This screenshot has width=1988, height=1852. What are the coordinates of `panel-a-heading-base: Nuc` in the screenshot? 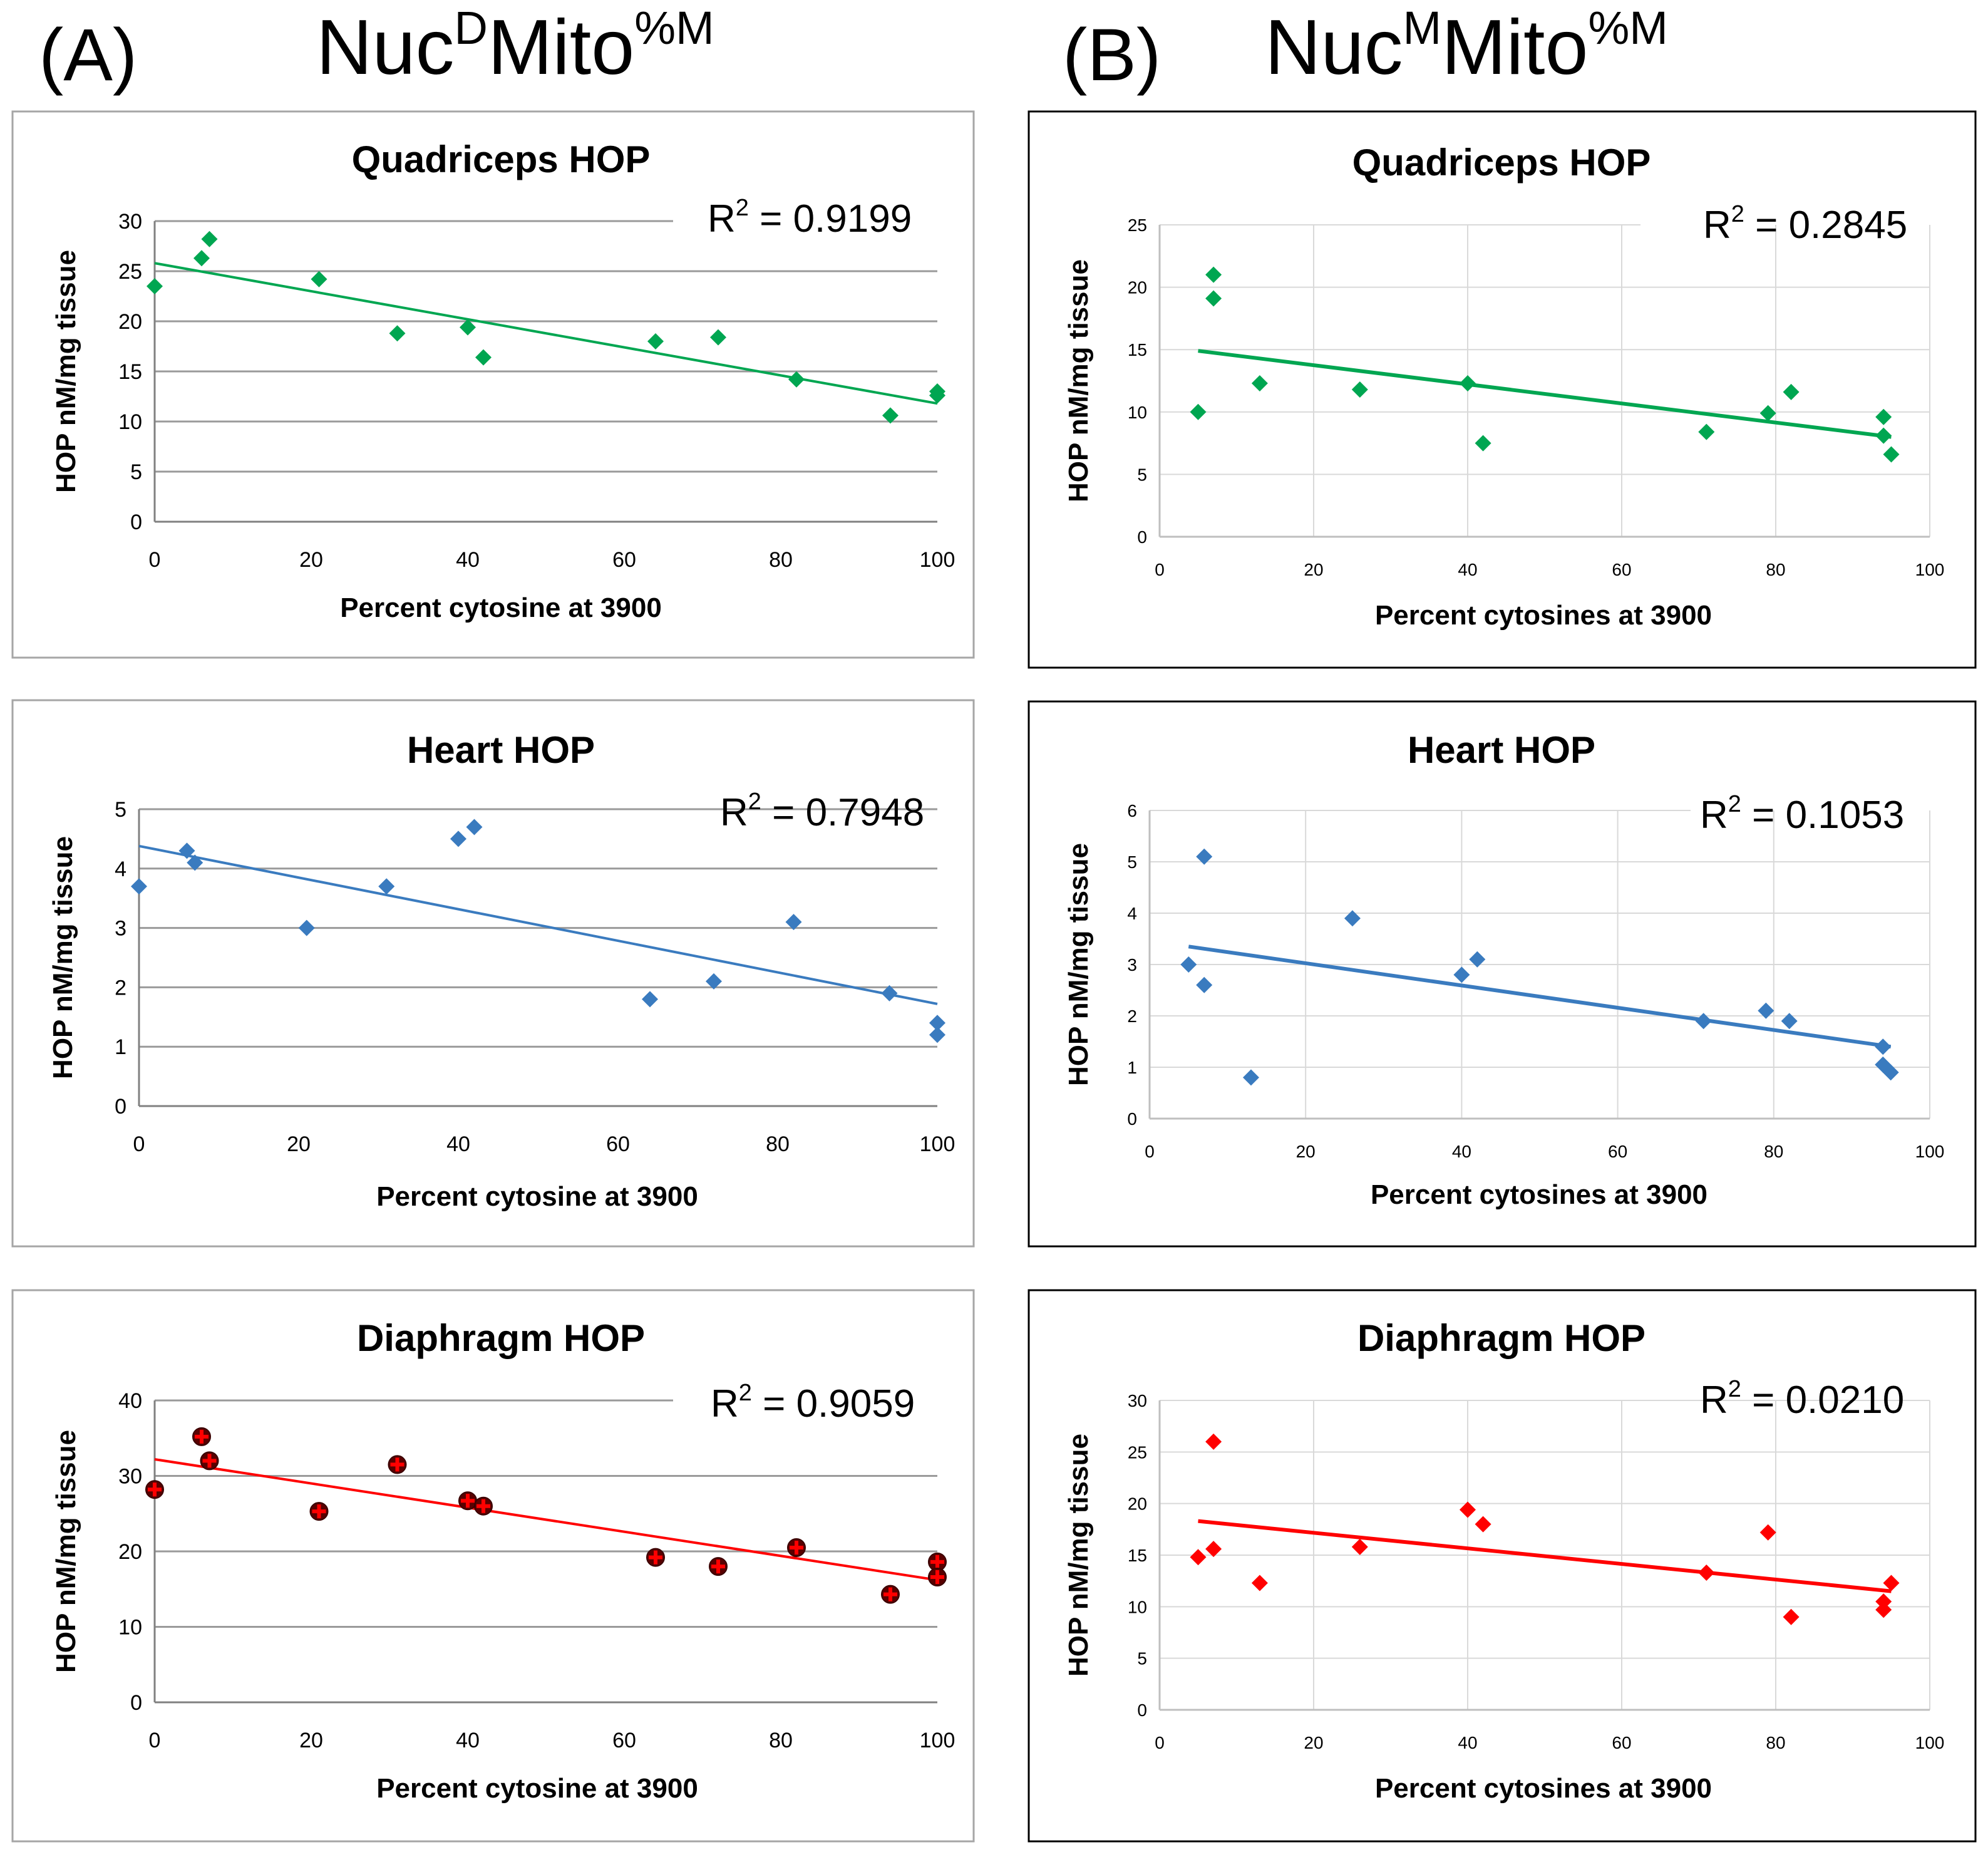 It's located at (386, 47).